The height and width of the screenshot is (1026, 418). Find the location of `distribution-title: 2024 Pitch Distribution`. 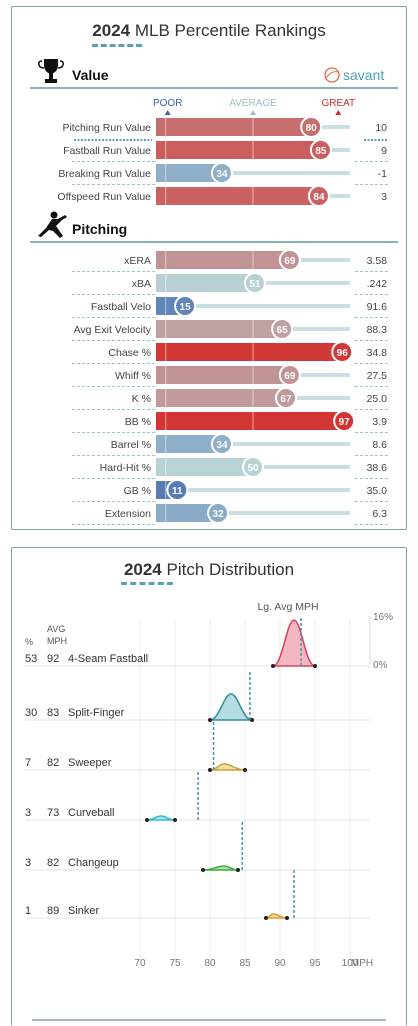

distribution-title: 2024 Pitch Distribution is located at coordinates (209, 570).